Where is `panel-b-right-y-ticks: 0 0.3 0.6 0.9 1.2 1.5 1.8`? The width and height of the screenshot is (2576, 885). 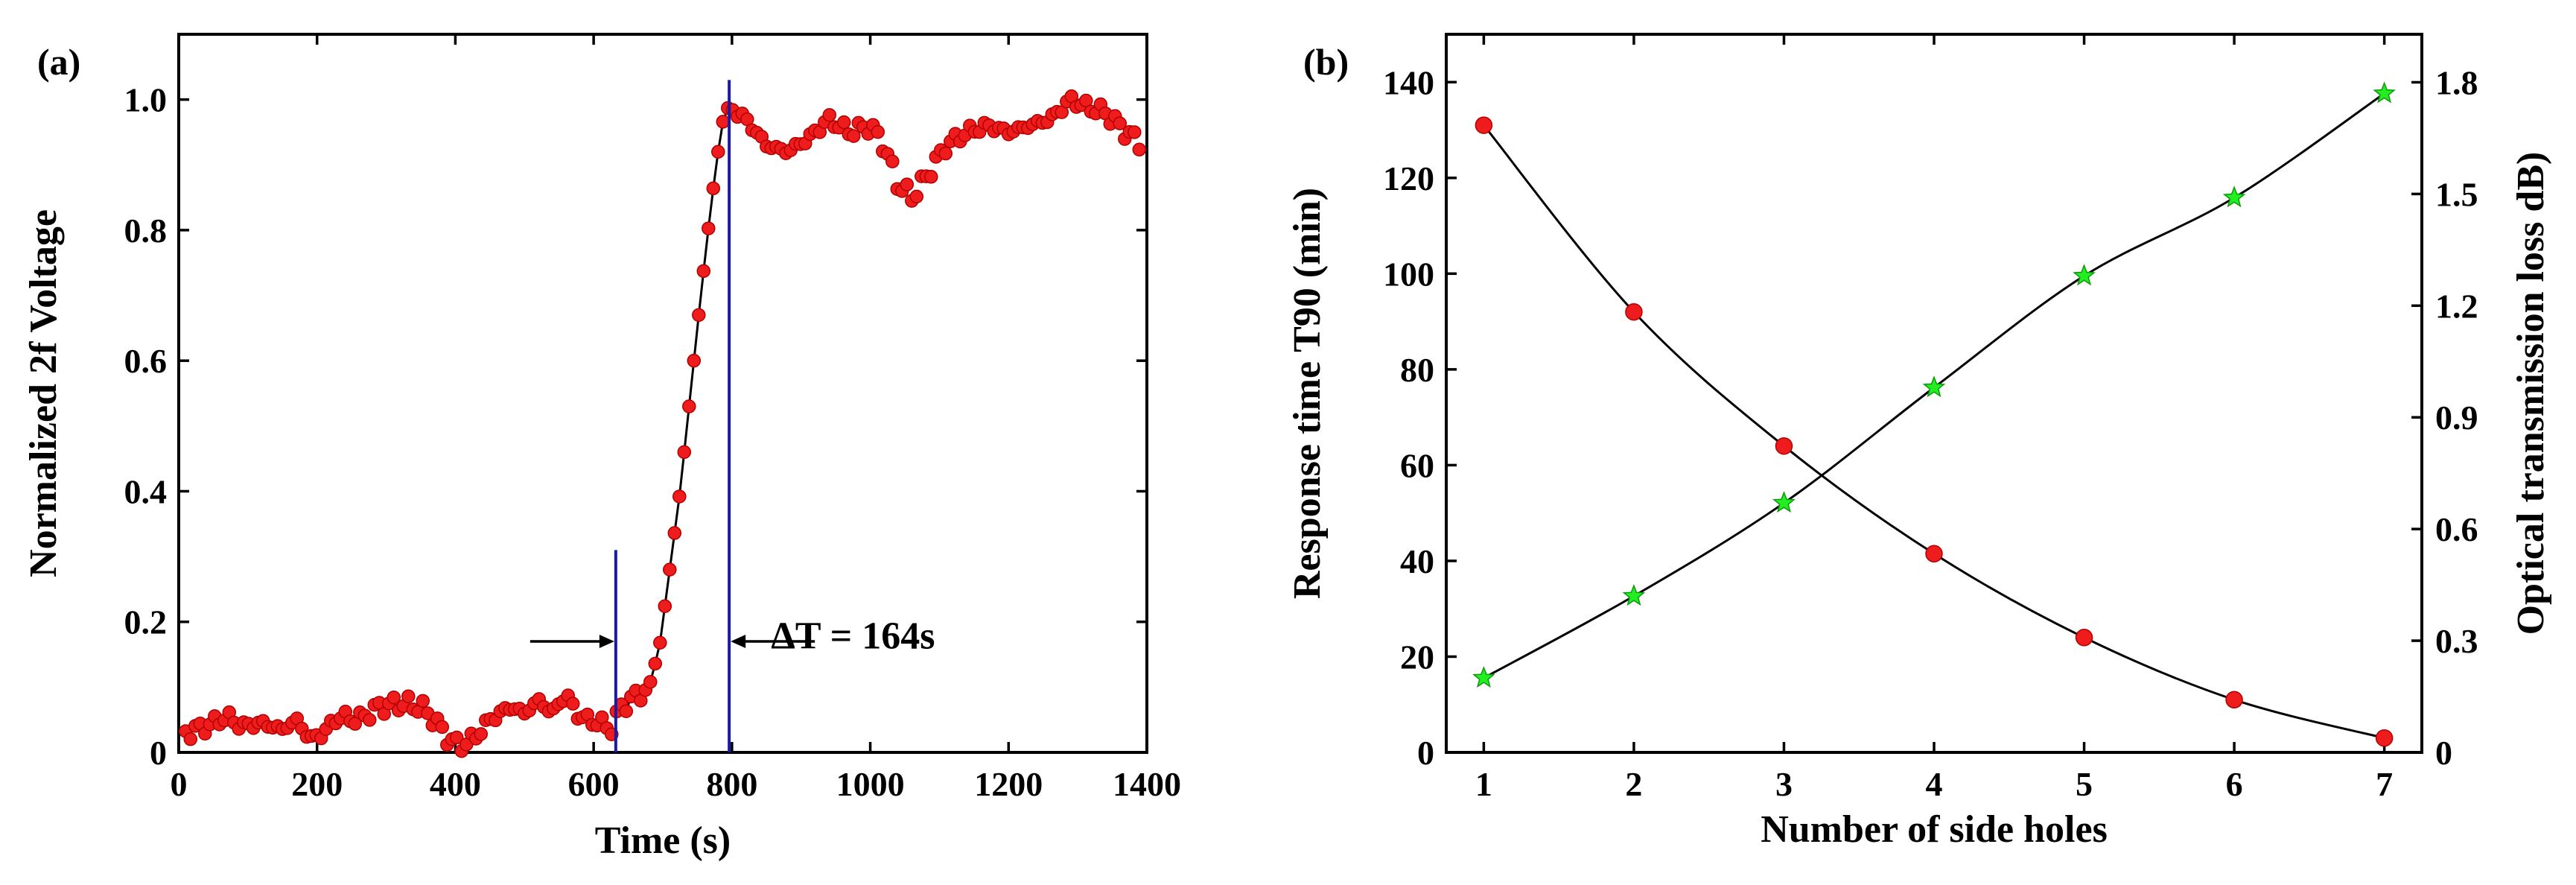 panel-b-right-y-ticks: 0 0.3 0.6 0.9 1.2 1.5 1.8 is located at coordinates (2444, 417).